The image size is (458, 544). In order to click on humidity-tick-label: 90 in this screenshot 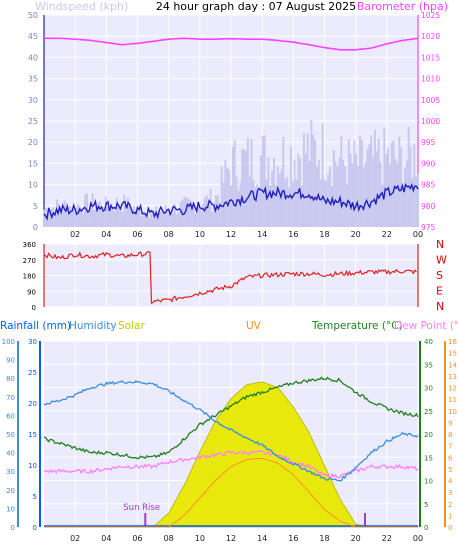, I will do `click(10, 361)`.